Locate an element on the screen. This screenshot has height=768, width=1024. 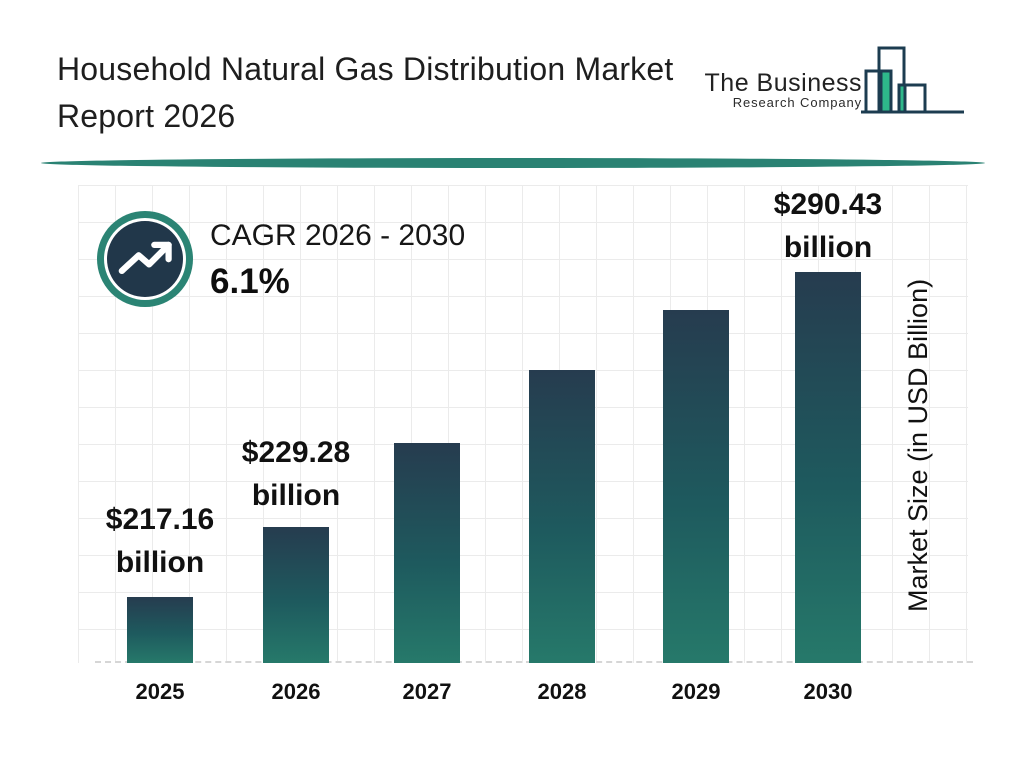
x-tick-label-2027: 2027 is located at coordinates (427, 691).